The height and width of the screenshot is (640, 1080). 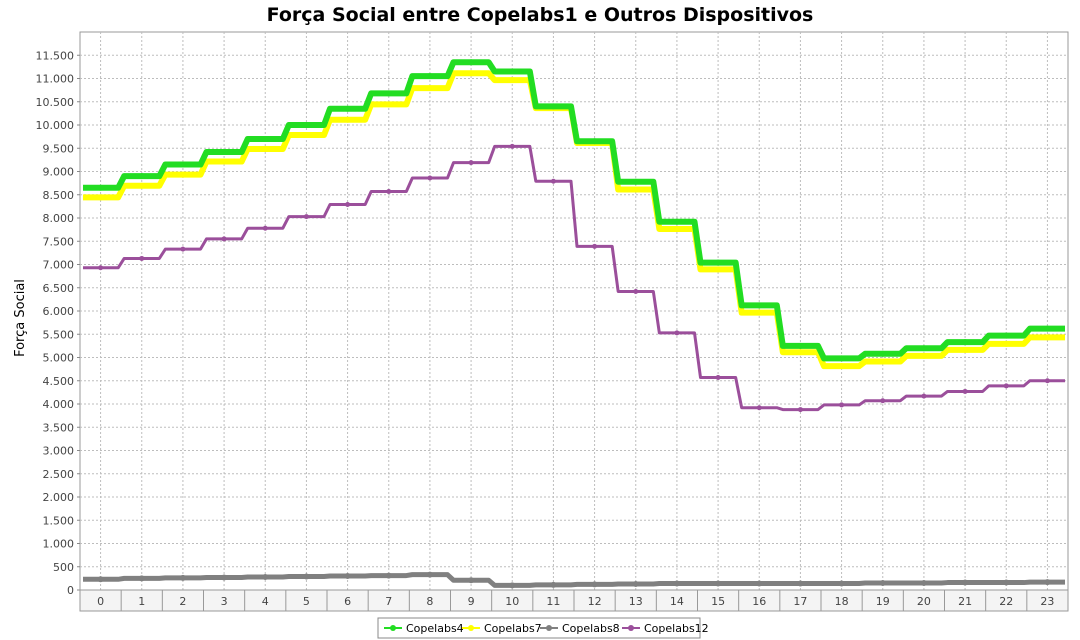 What do you see at coordinates (59, 218) in the screenshot?
I see `y-tick-label: 8.000` at bounding box center [59, 218].